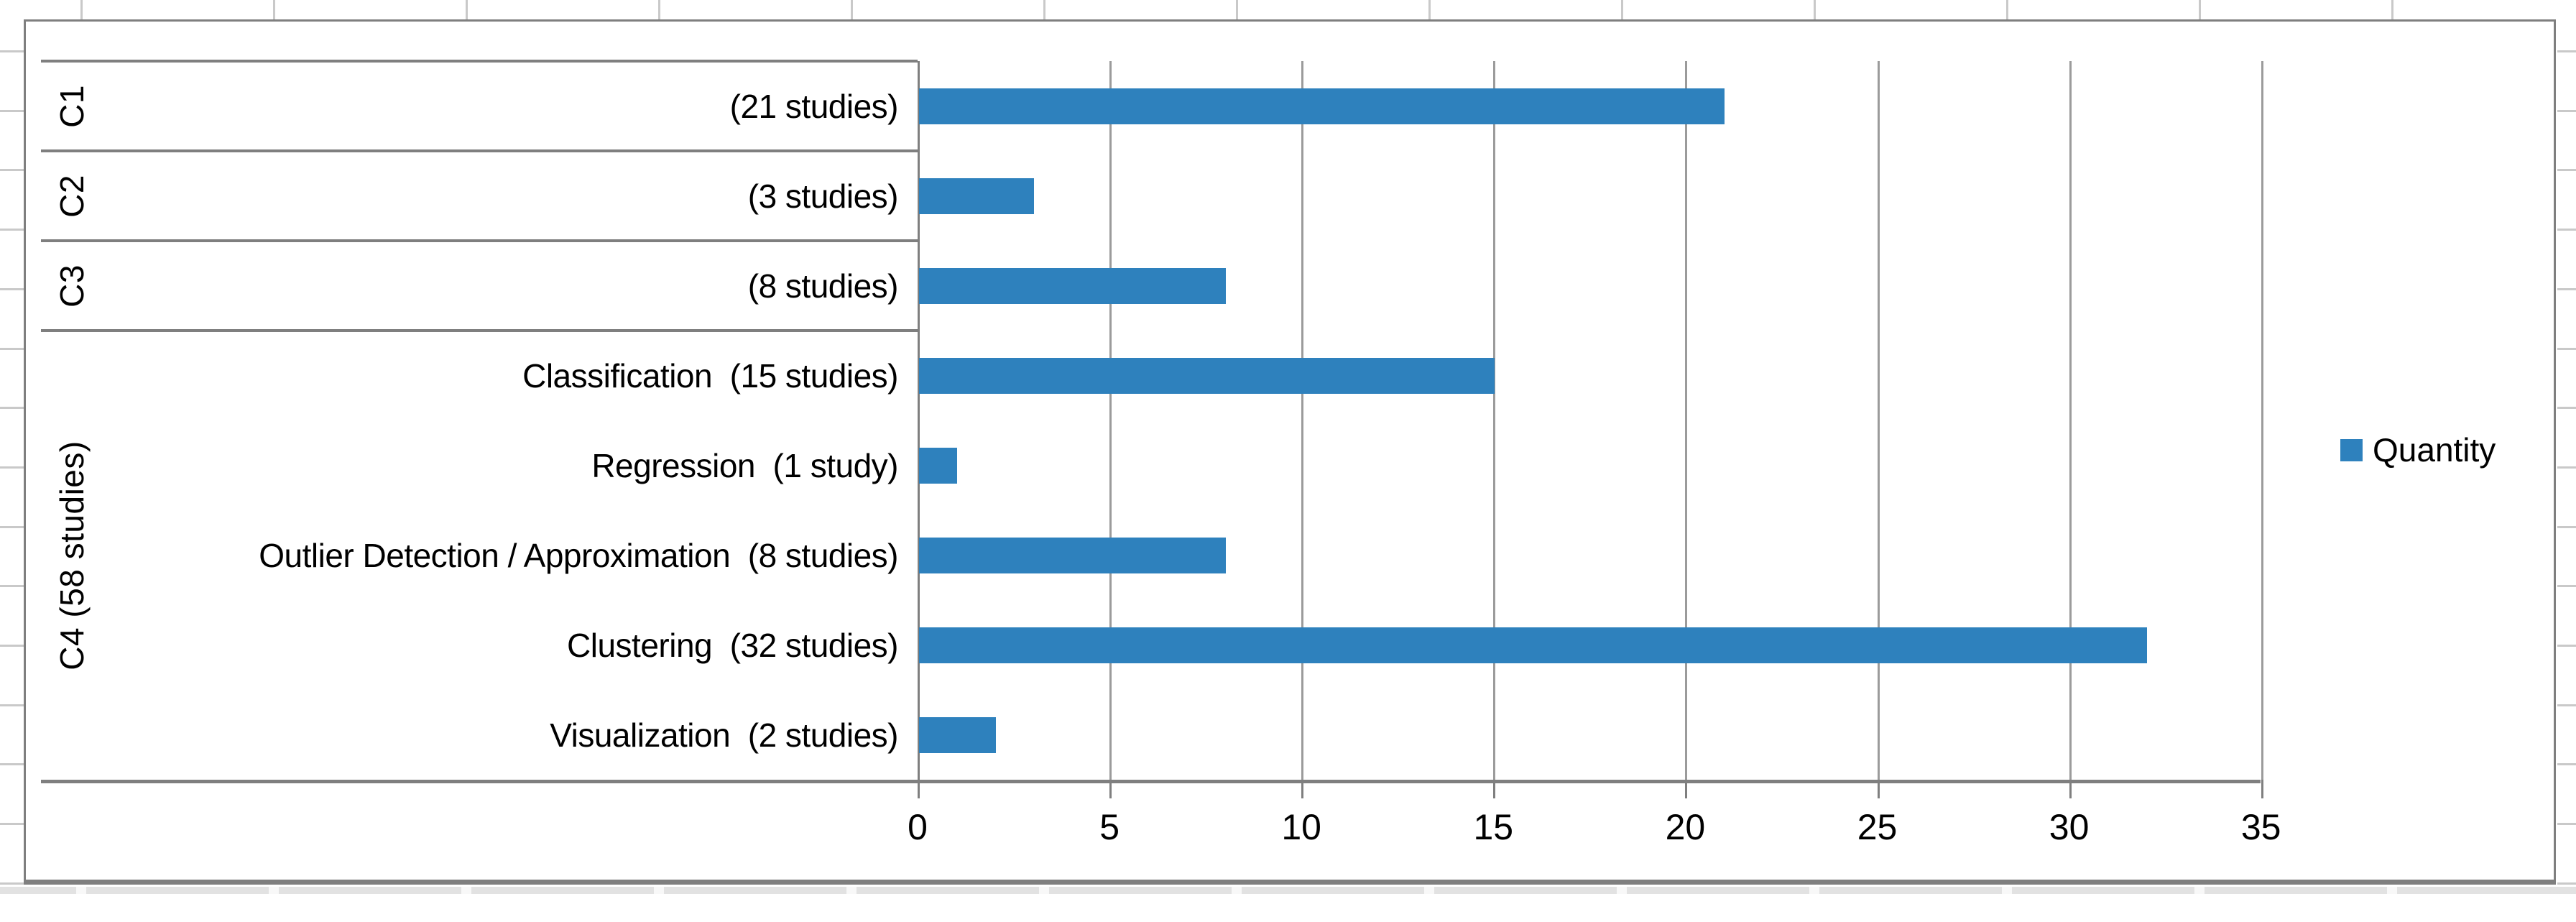 This screenshot has height=922, width=2576. I want to click on x-axis-tick-label: 30, so click(2069, 827).